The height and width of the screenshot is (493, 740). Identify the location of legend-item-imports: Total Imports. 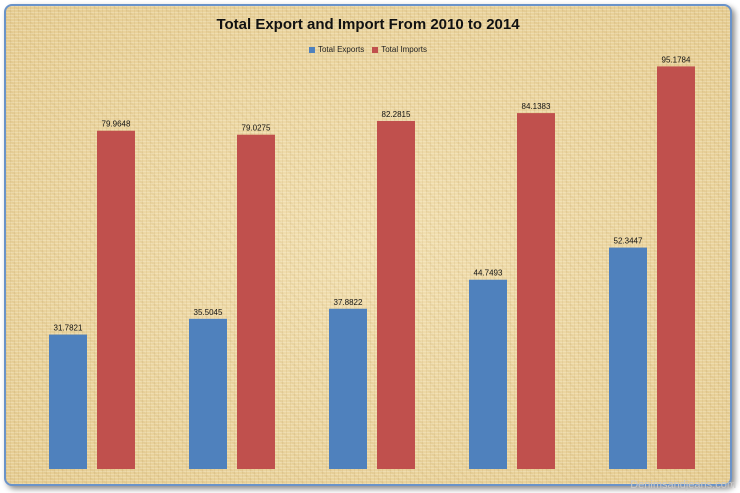
(399, 49).